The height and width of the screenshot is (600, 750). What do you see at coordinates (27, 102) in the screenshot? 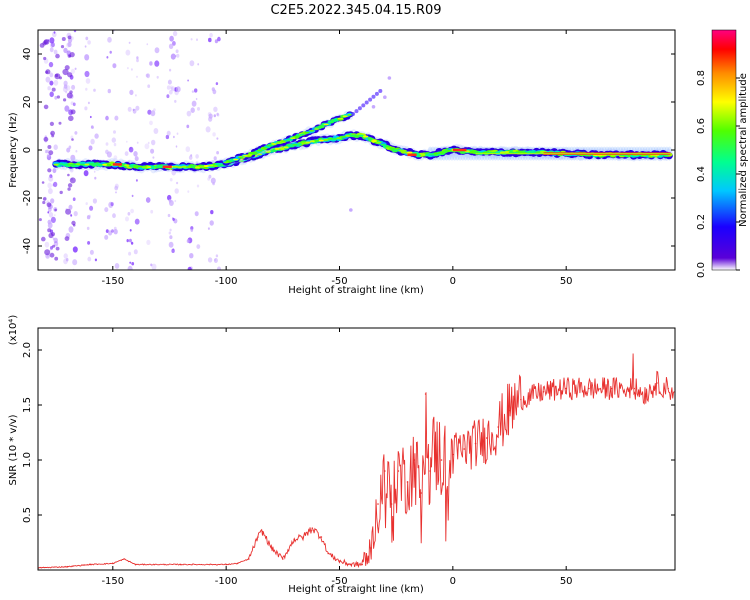
I see `y-tick-label: 20` at bounding box center [27, 102].